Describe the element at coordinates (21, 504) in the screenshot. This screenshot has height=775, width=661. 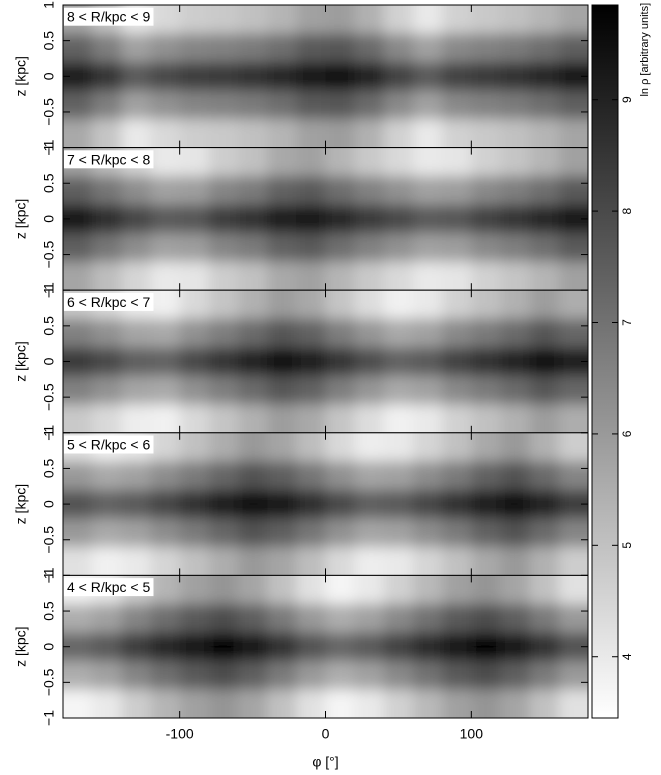
I see `y-axis-label: z [kpc]` at that location.